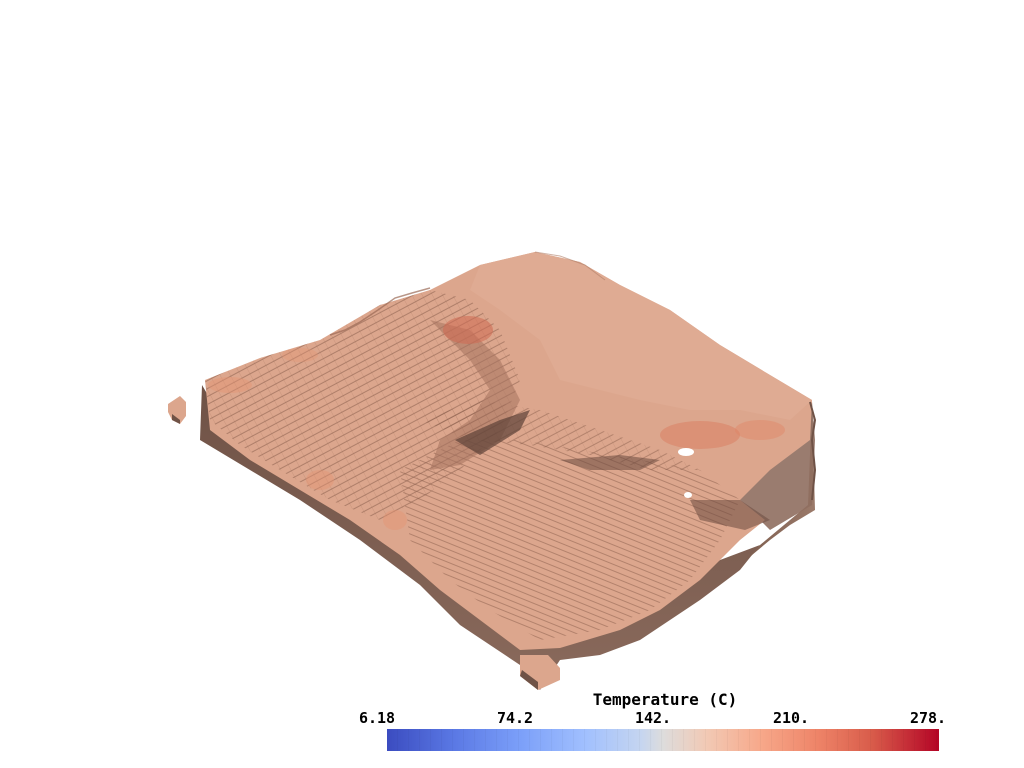 The height and width of the screenshot is (768, 1024). What do you see at coordinates (928, 718) in the screenshot?
I see `scalar-bar-tick-label: 278.` at bounding box center [928, 718].